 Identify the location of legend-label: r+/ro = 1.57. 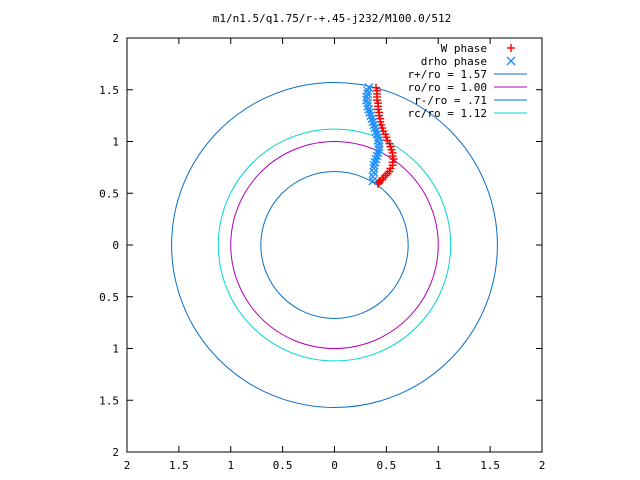
(447, 74).